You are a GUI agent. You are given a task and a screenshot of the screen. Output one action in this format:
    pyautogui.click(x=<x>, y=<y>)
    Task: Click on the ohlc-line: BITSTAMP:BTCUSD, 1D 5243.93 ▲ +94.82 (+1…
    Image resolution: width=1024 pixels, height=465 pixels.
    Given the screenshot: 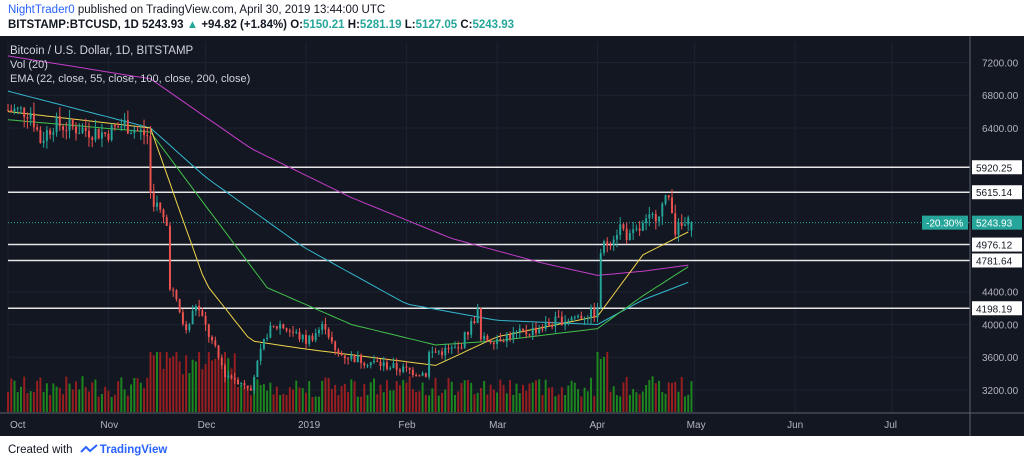 What is the action you would take?
    pyautogui.click(x=261, y=25)
    